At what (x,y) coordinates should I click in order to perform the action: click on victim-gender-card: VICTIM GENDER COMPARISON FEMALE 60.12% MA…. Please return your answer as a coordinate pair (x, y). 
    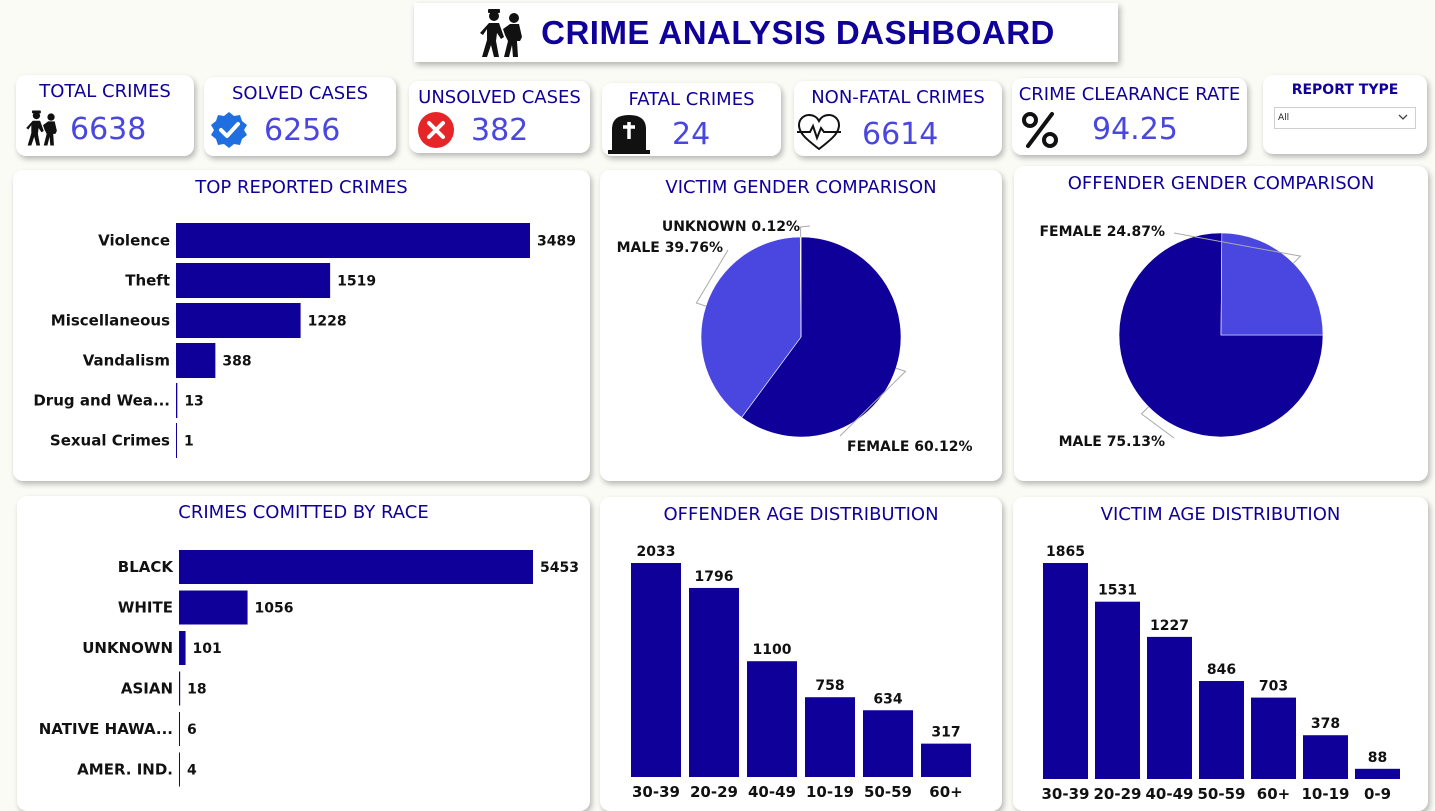
    Looking at the image, I should click on (801, 325).